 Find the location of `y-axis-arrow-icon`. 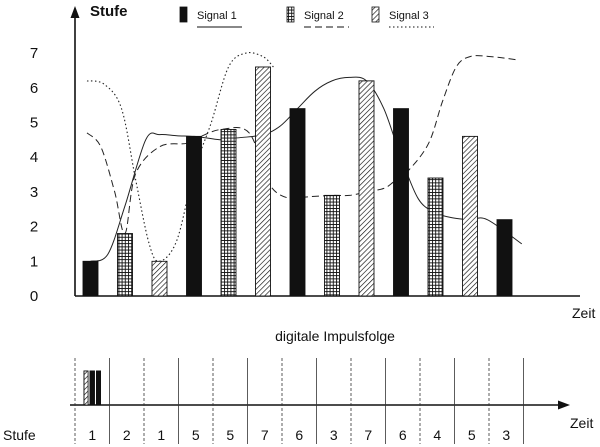

y-axis-arrow-icon is located at coordinates (75, 12).